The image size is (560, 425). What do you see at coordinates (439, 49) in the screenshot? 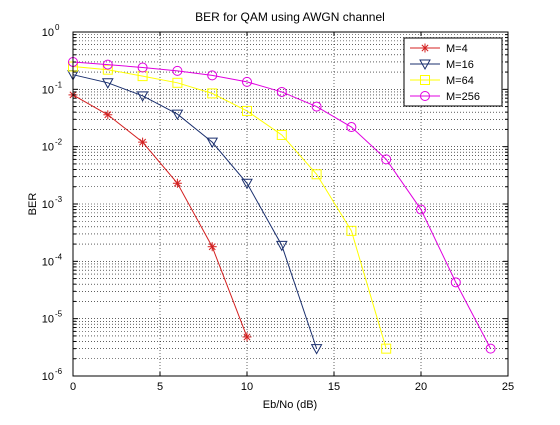
I see `legend-item: M=4` at bounding box center [439, 49].